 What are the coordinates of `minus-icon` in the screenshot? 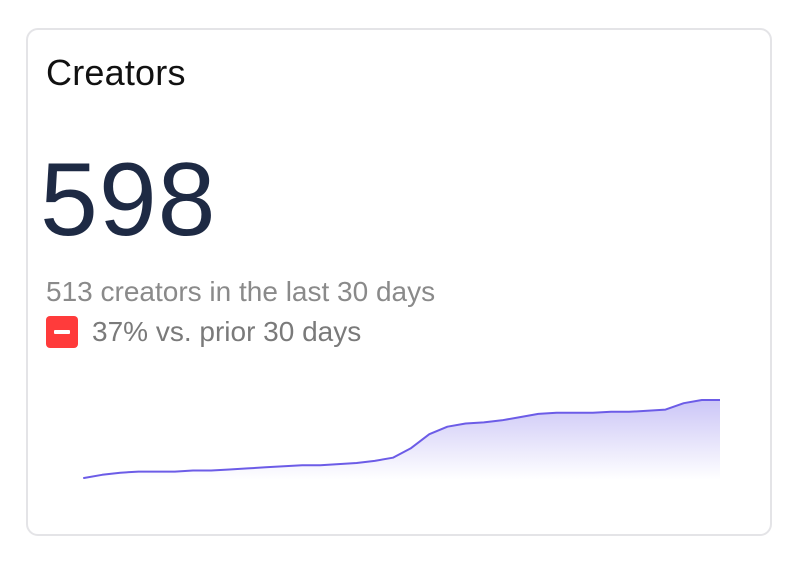 It's located at (62, 332).